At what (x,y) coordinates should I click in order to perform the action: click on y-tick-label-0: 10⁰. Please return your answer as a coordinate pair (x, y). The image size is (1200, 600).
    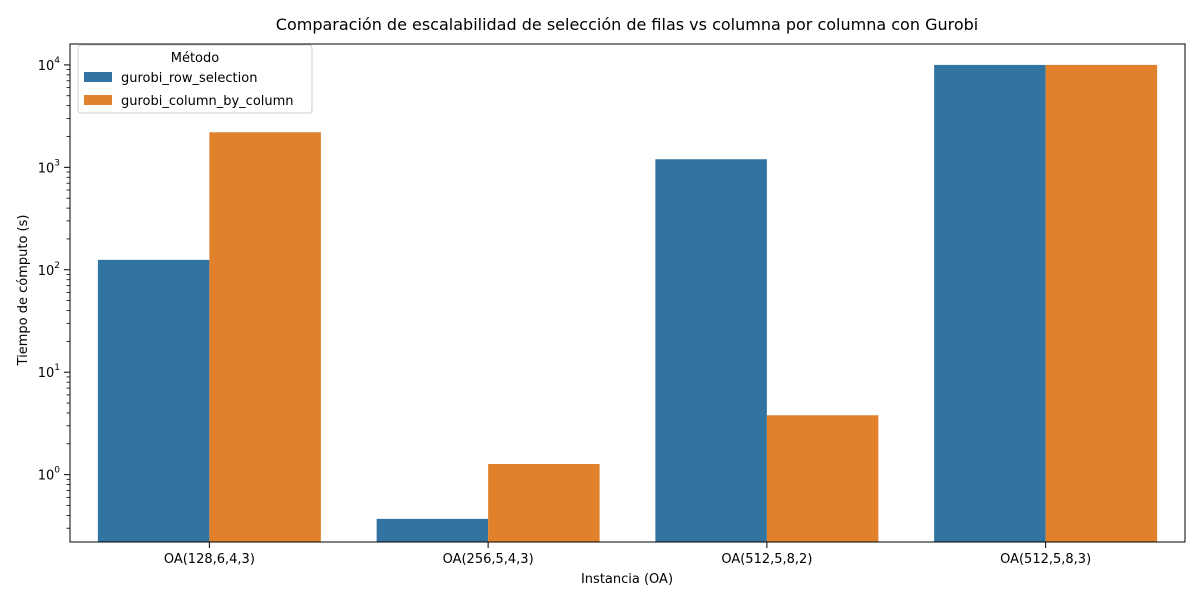
    Looking at the image, I should click on (49, 475).